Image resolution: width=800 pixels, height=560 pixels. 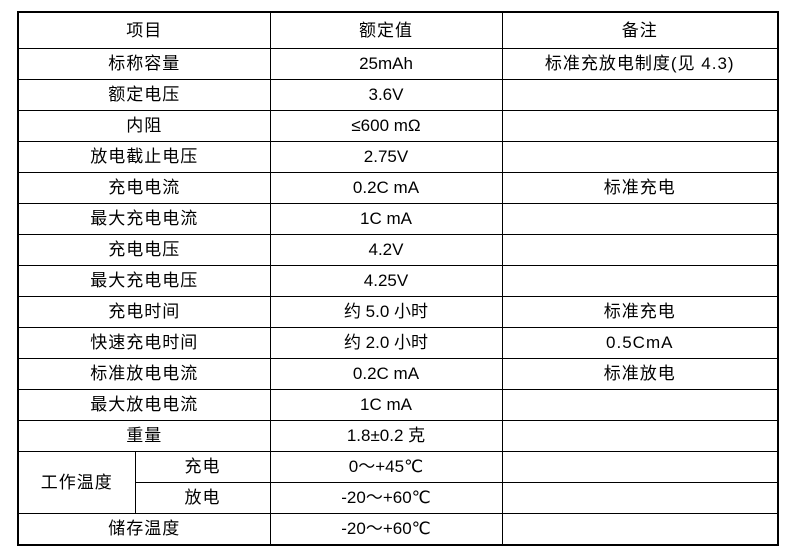 What do you see at coordinates (144, 219) in the screenshot?
I see `item-cell: 最大充电电流` at bounding box center [144, 219].